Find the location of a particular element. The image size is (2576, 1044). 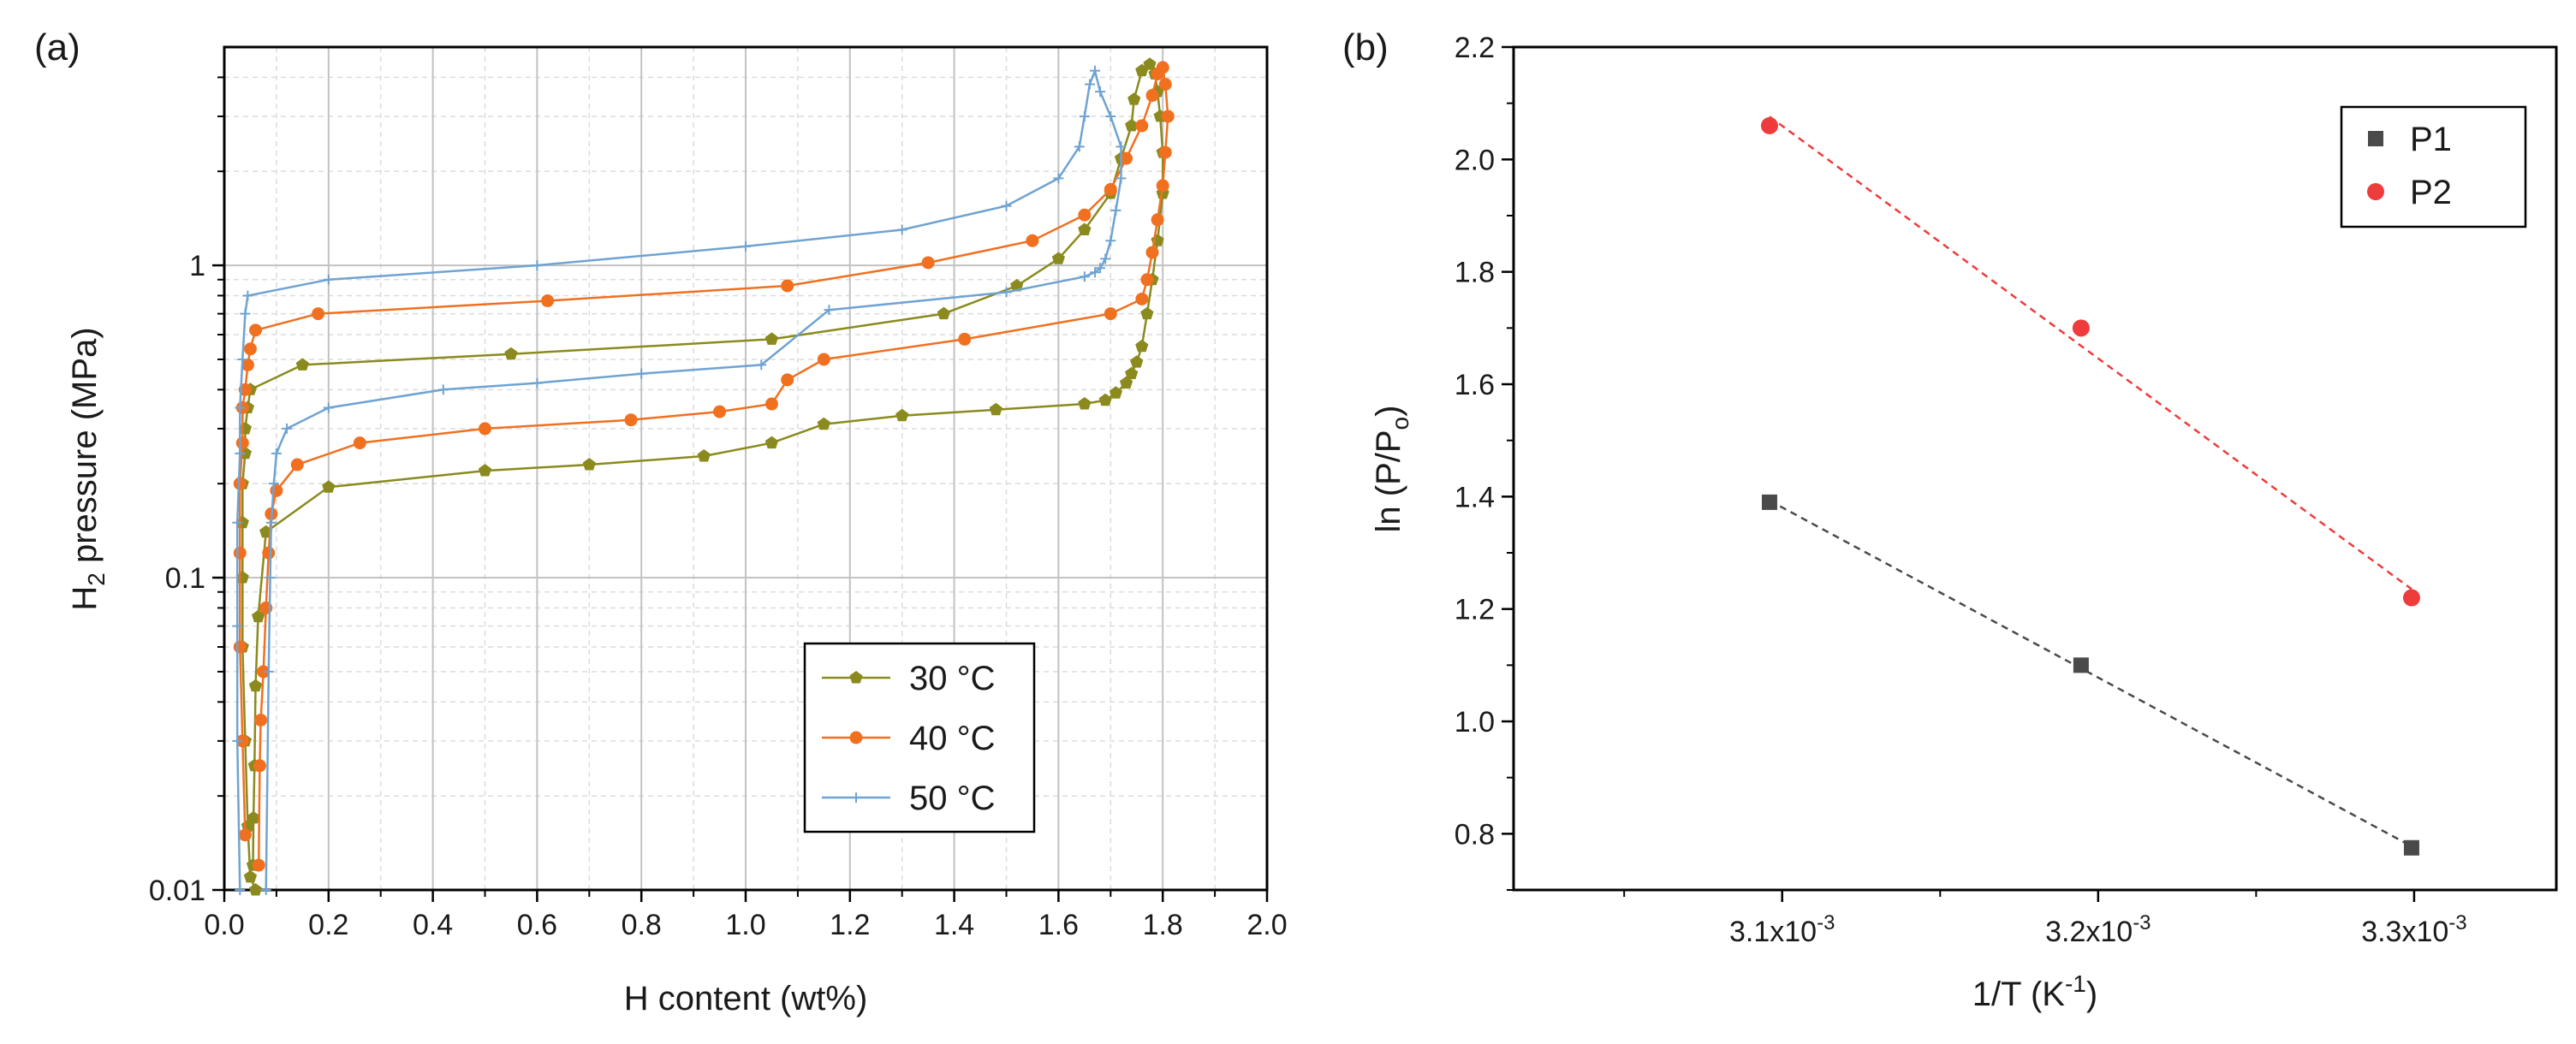

x-tick-label: 2.0 is located at coordinates (1266, 925).